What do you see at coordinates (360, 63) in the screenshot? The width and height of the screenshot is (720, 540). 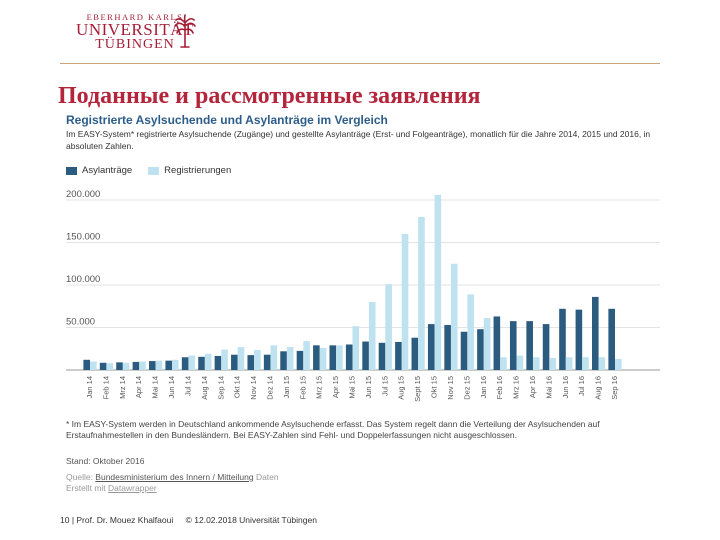 I see `header-divider` at bounding box center [360, 63].